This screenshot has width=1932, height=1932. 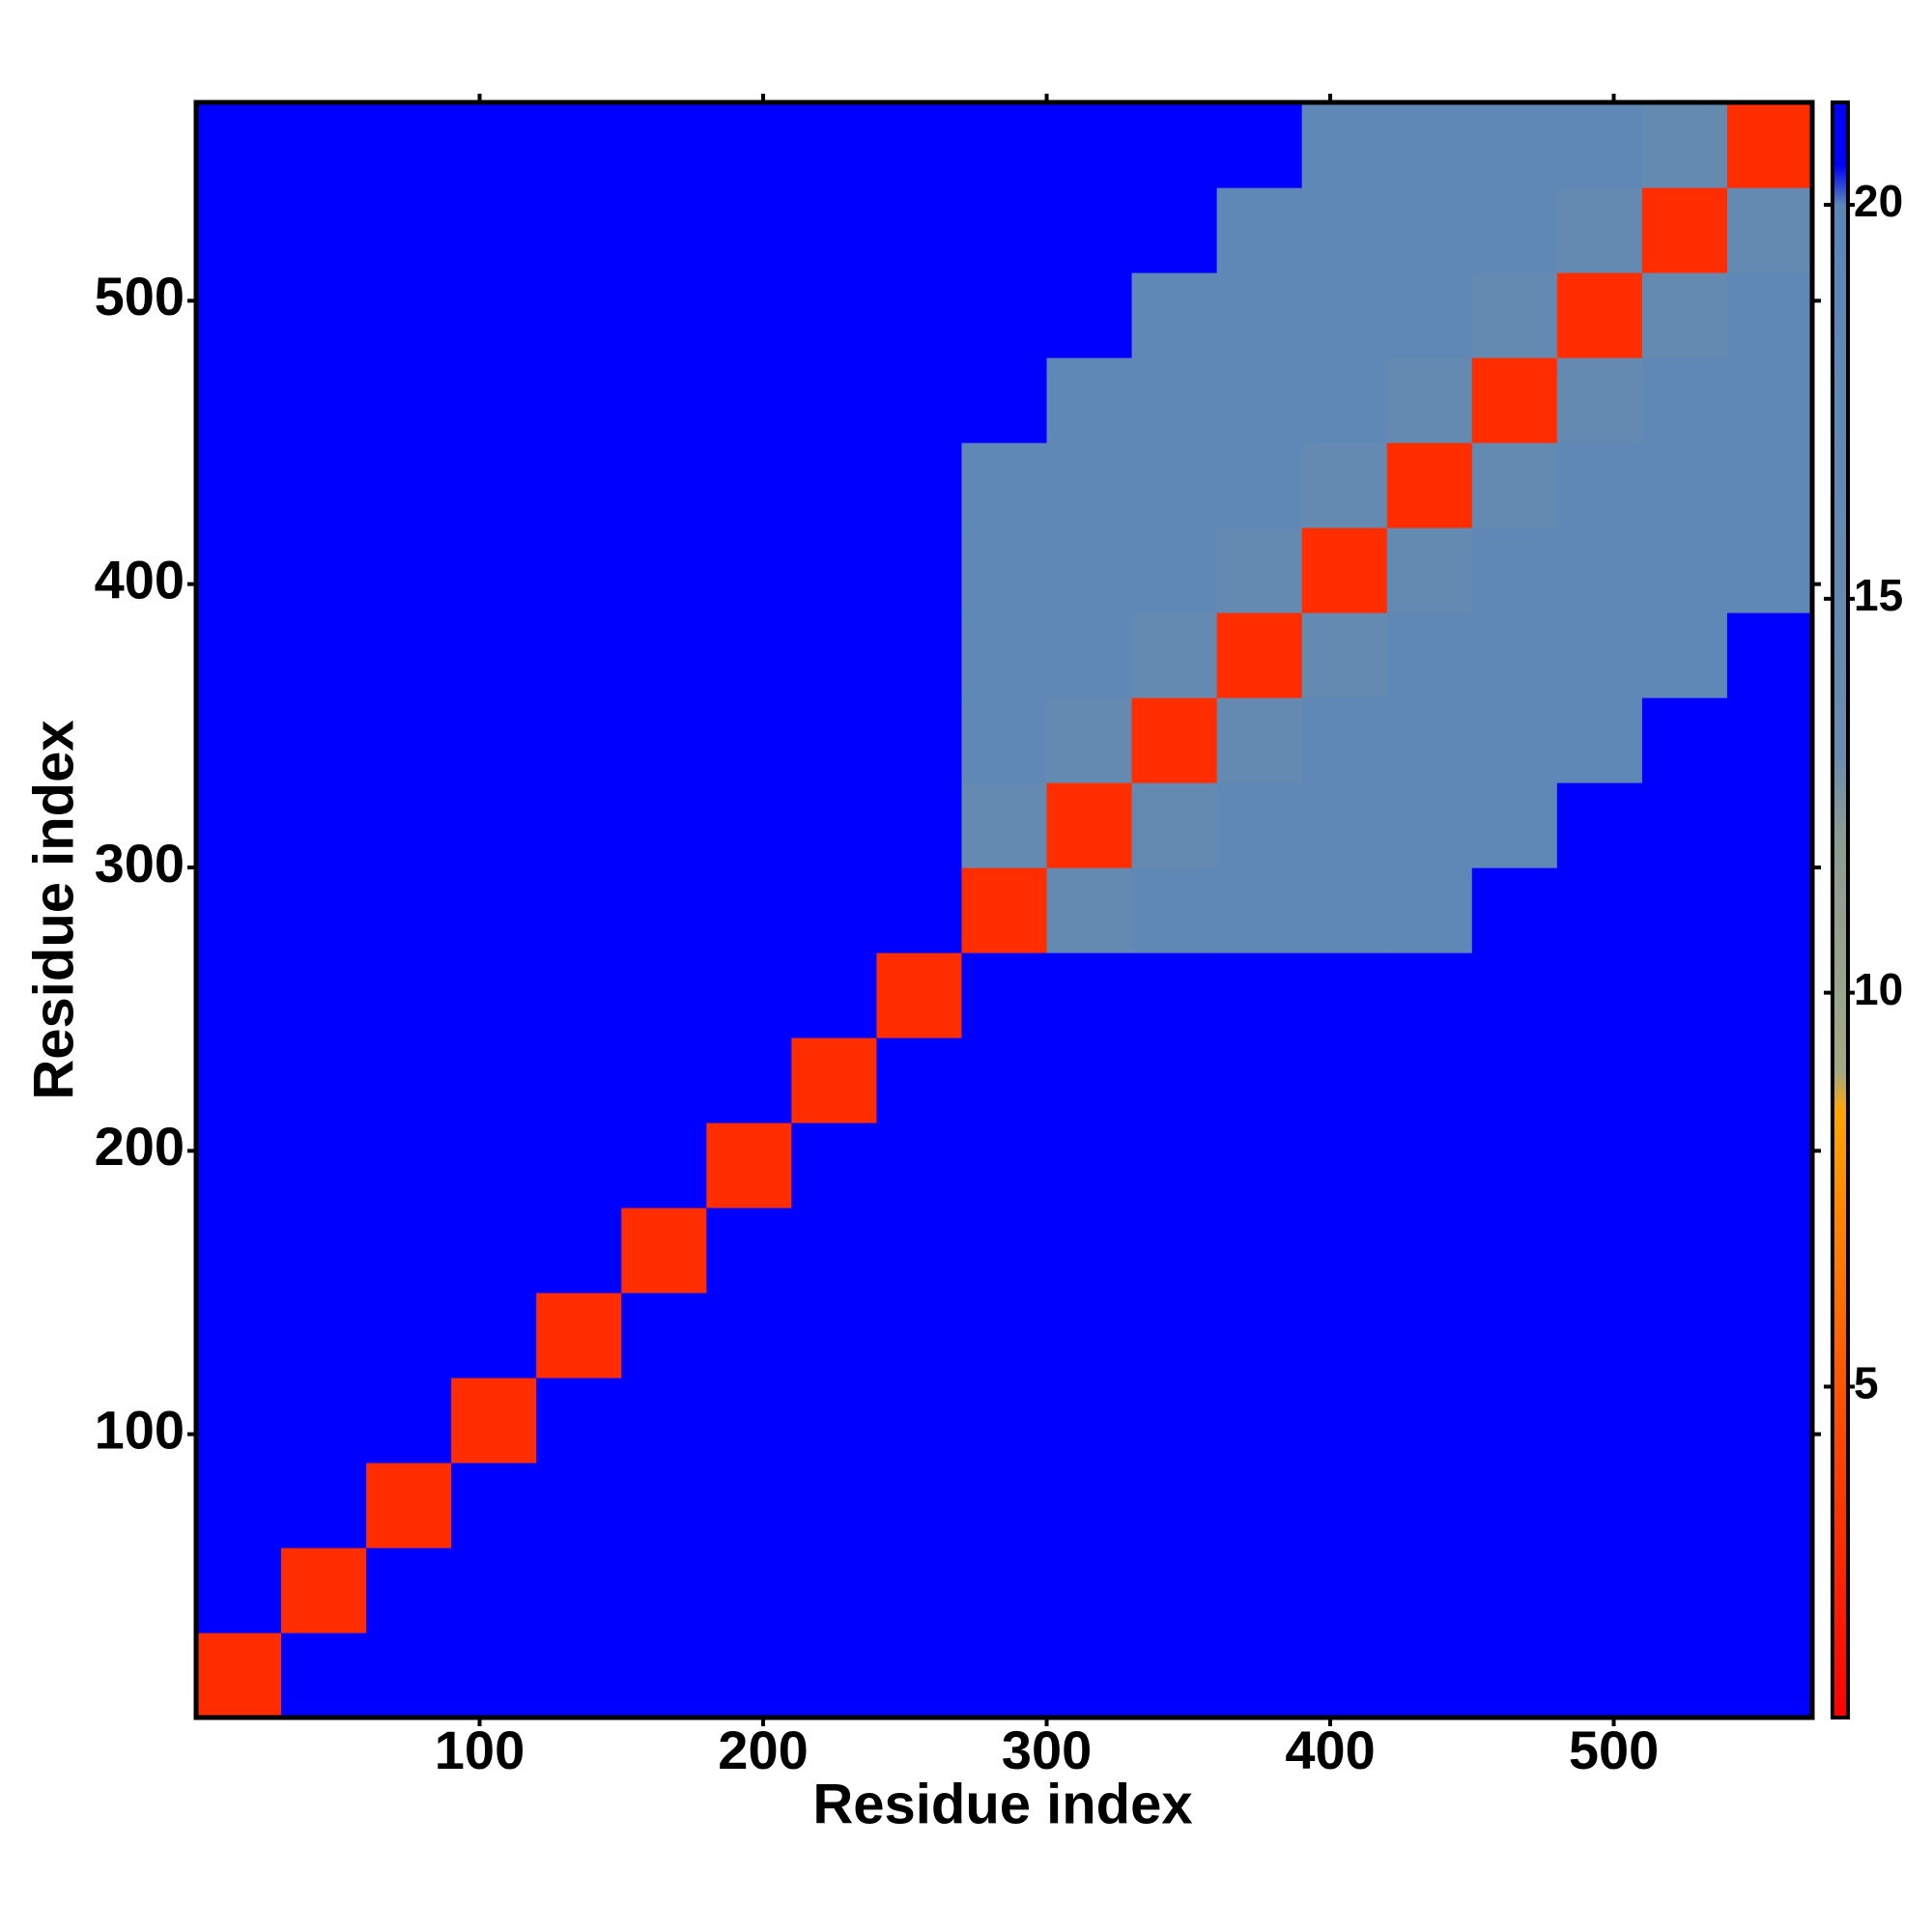 What do you see at coordinates (1878, 595) in the screenshot?
I see `colorbar-tick-label: 15` at bounding box center [1878, 595].